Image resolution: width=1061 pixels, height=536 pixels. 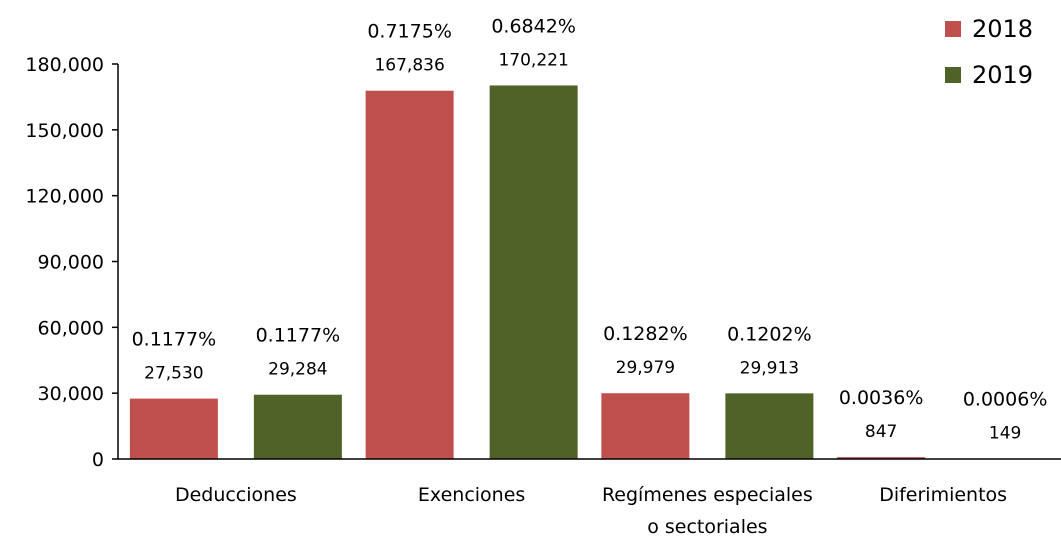 What do you see at coordinates (1005, 400) in the screenshot?
I see `percent-label-2019-3: 0.0006%` at bounding box center [1005, 400].